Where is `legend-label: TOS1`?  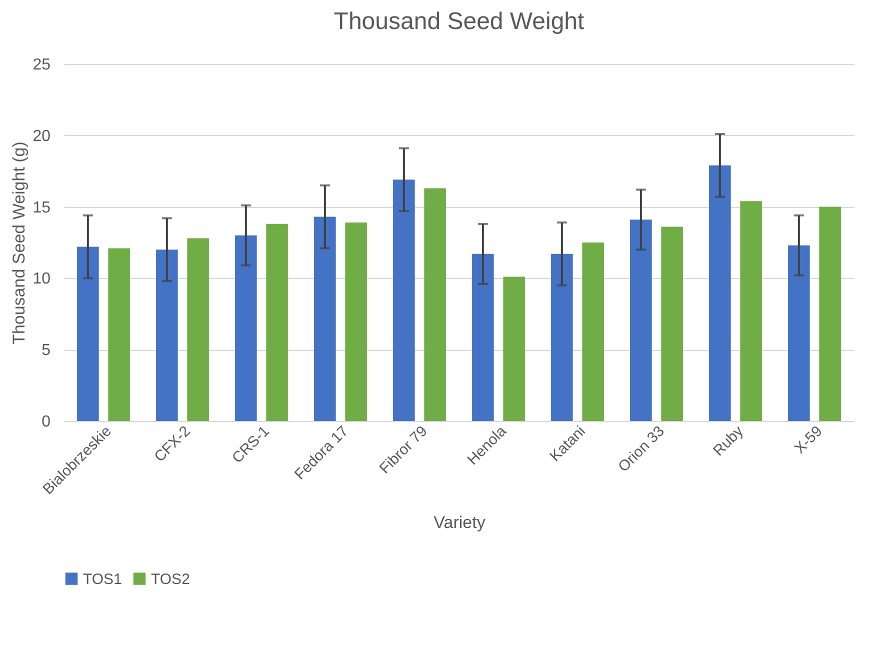 legend-label: TOS1 is located at coordinates (102, 579).